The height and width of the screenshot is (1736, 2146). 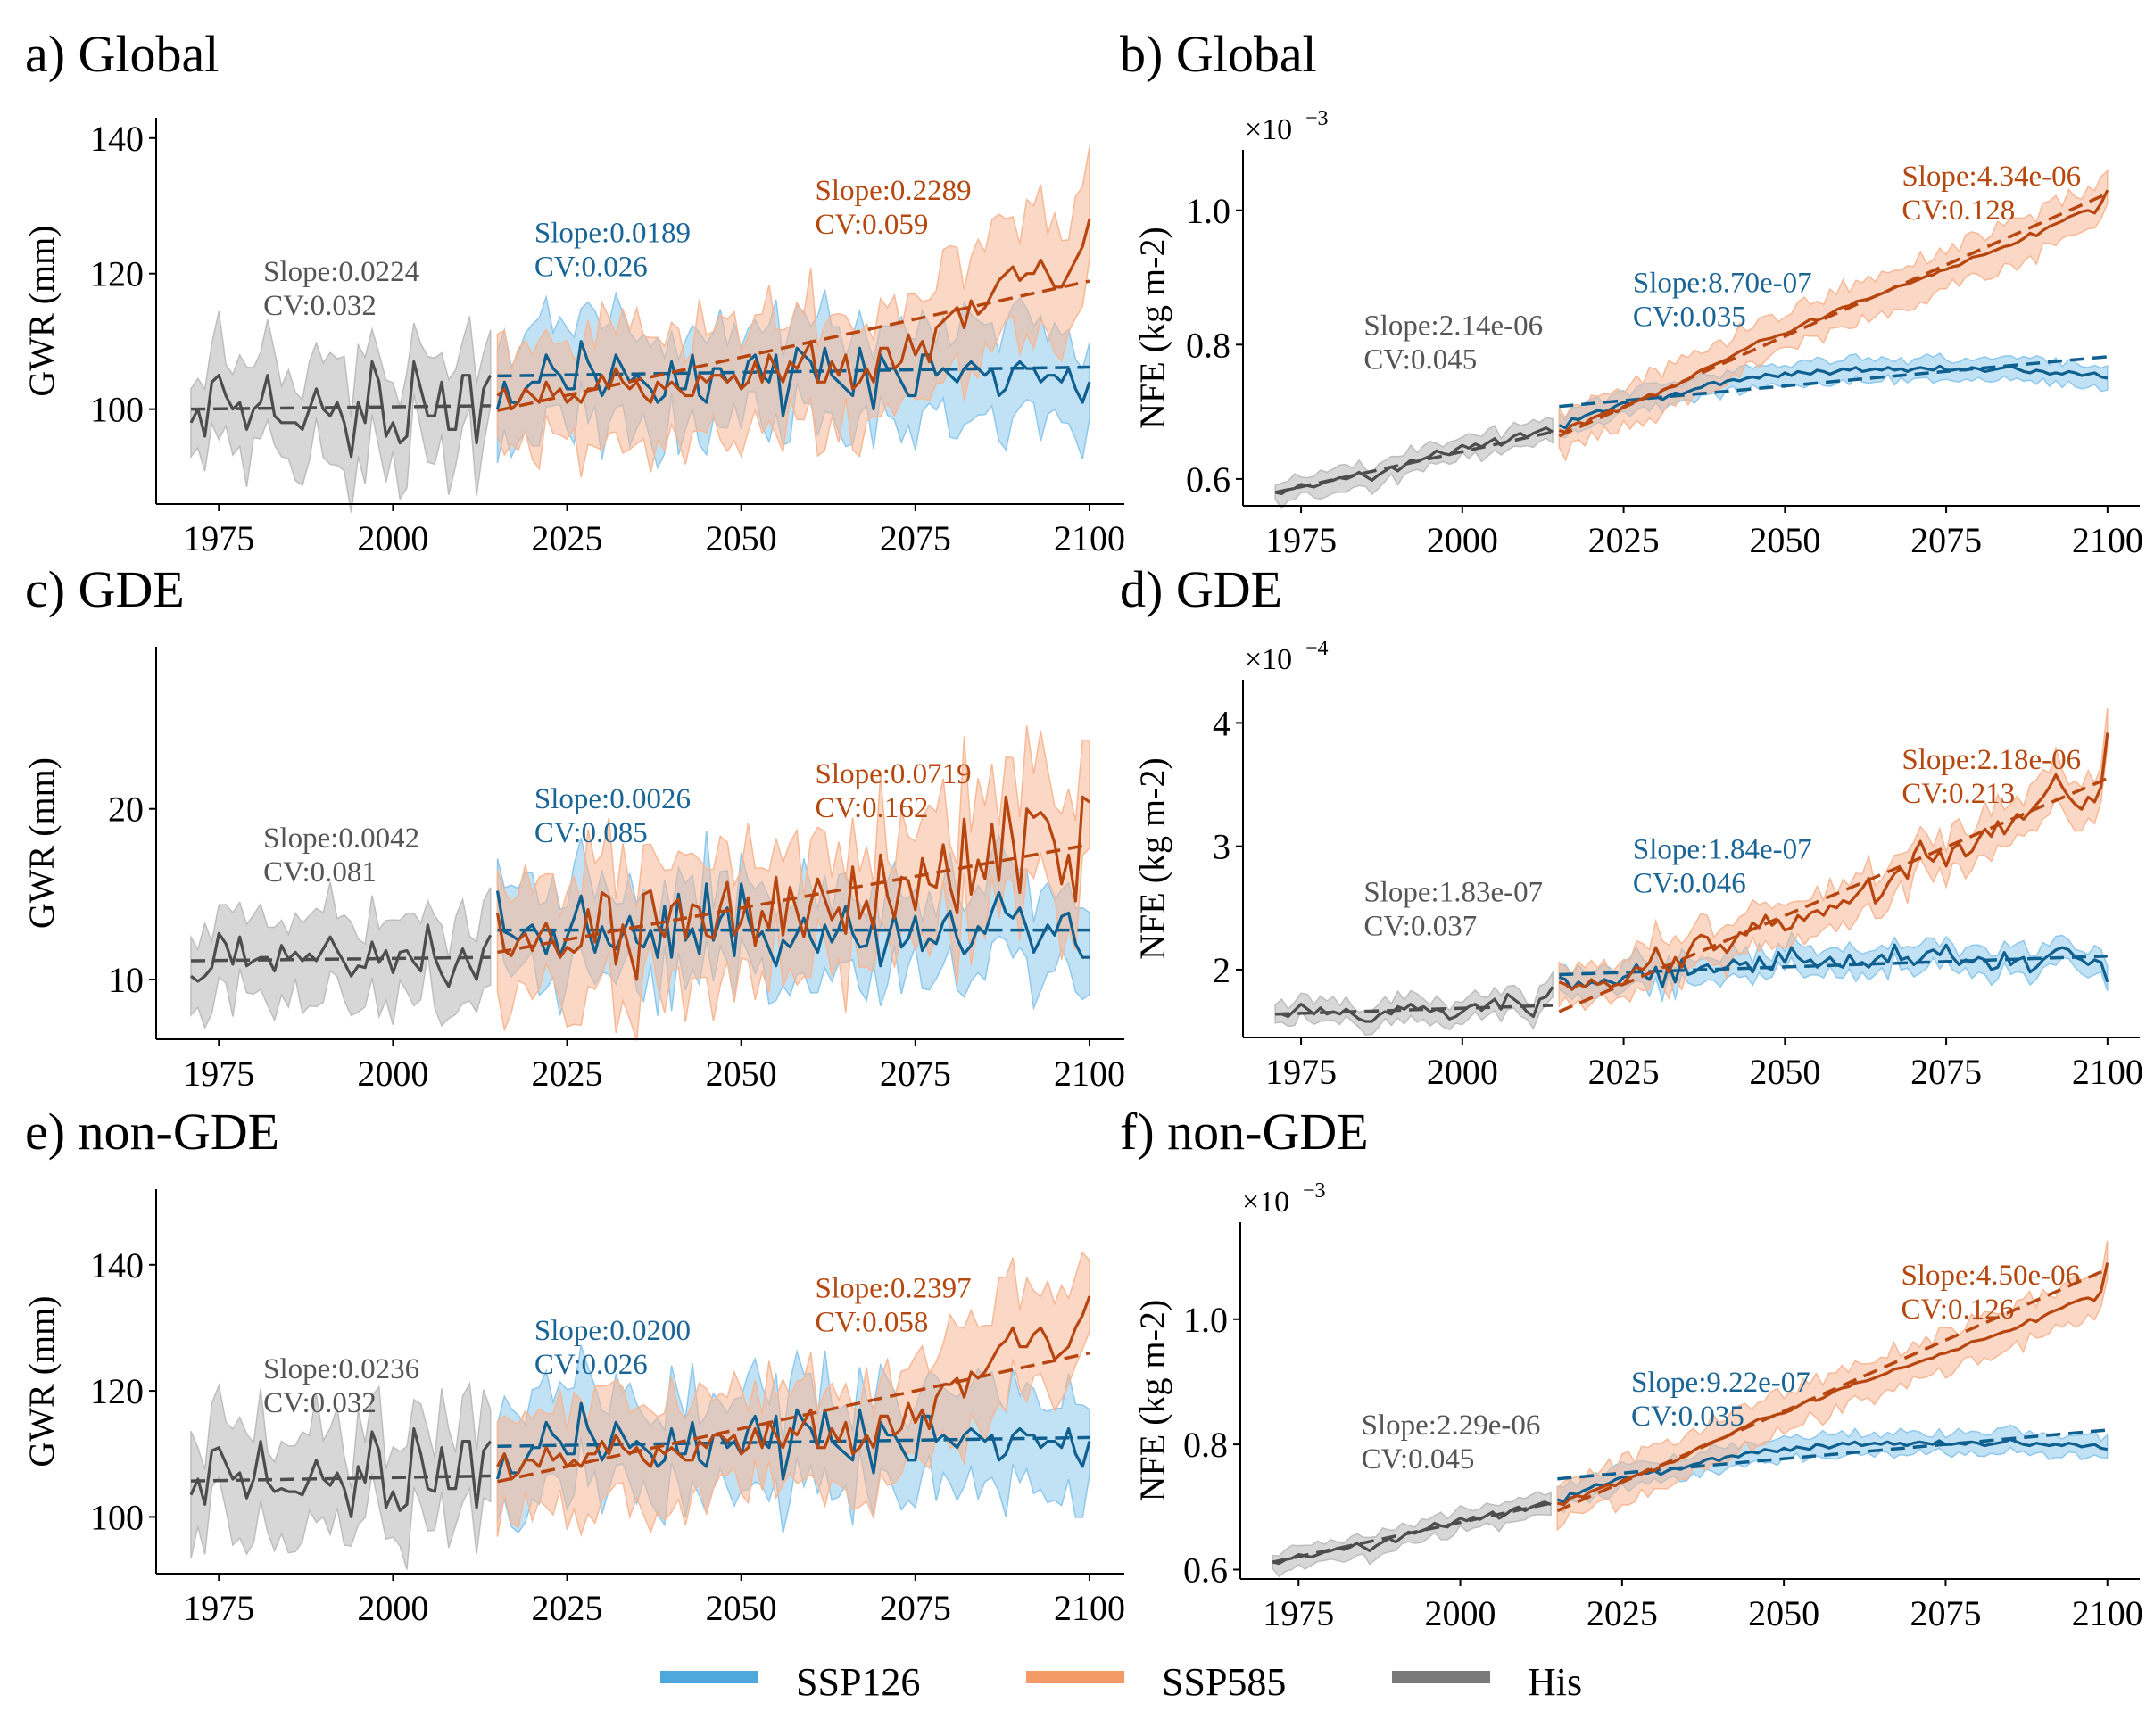 What do you see at coordinates (1221, 970) in the screenshot?
I see `y-tick-label: 2` at bounding box center [1221, 970].